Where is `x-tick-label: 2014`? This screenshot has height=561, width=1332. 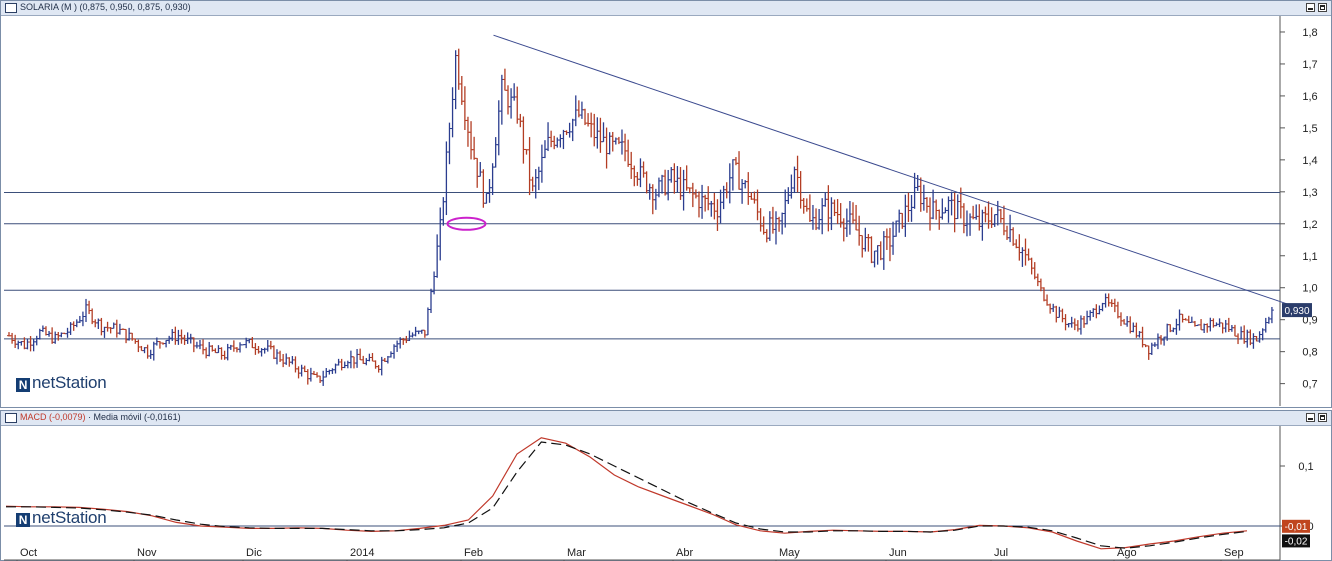 x-tick-label: 2014 is located at coordinates (362, 553).